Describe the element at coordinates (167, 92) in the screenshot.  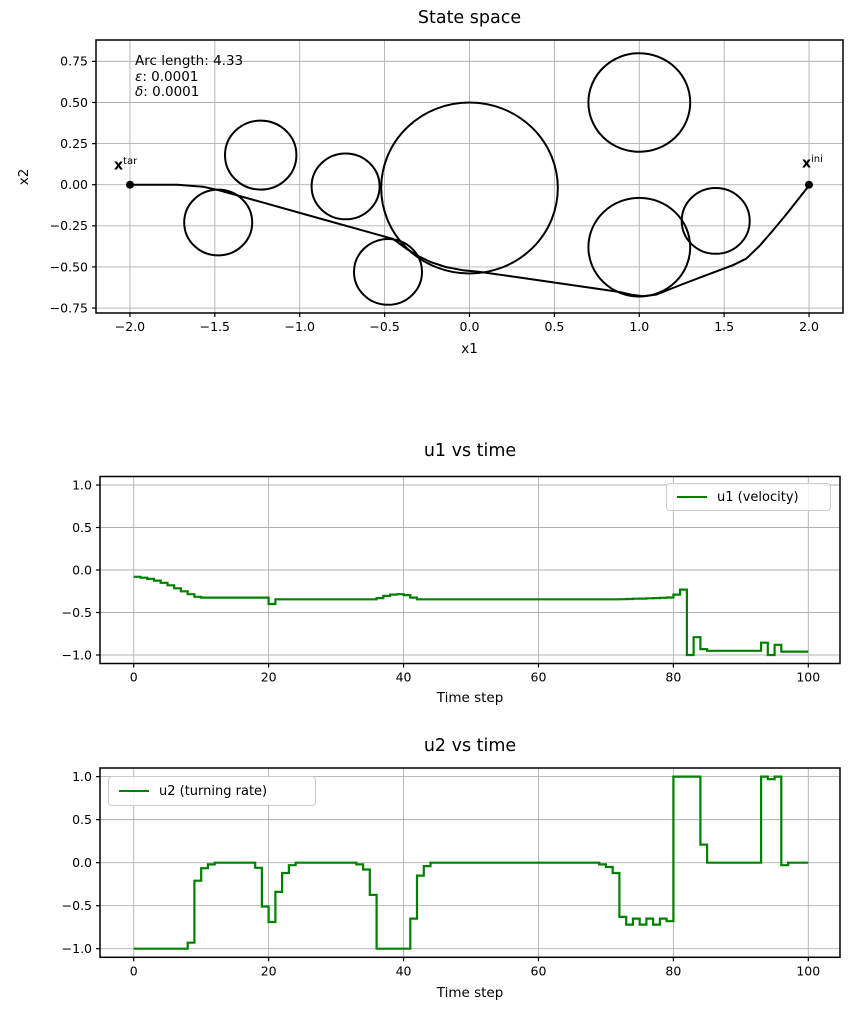
I see `annotation-delta: δ: 0.0001` at that location.